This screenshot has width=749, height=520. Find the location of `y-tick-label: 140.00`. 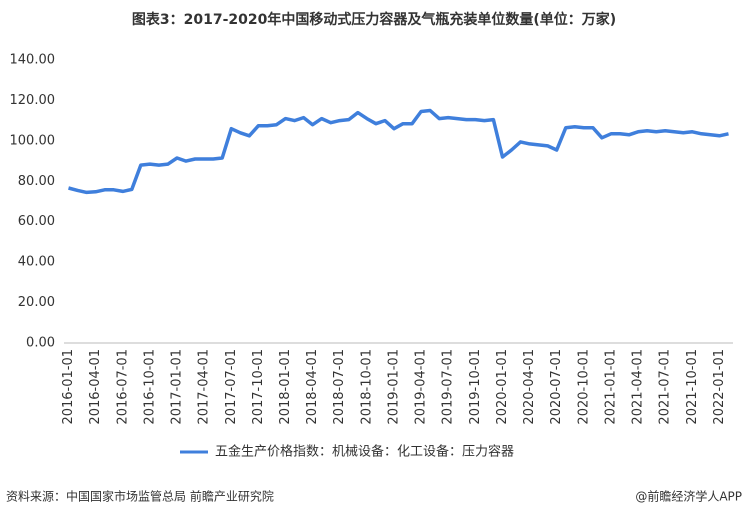

y-tick-label: 140.00 is located at coordinates (33, 60).